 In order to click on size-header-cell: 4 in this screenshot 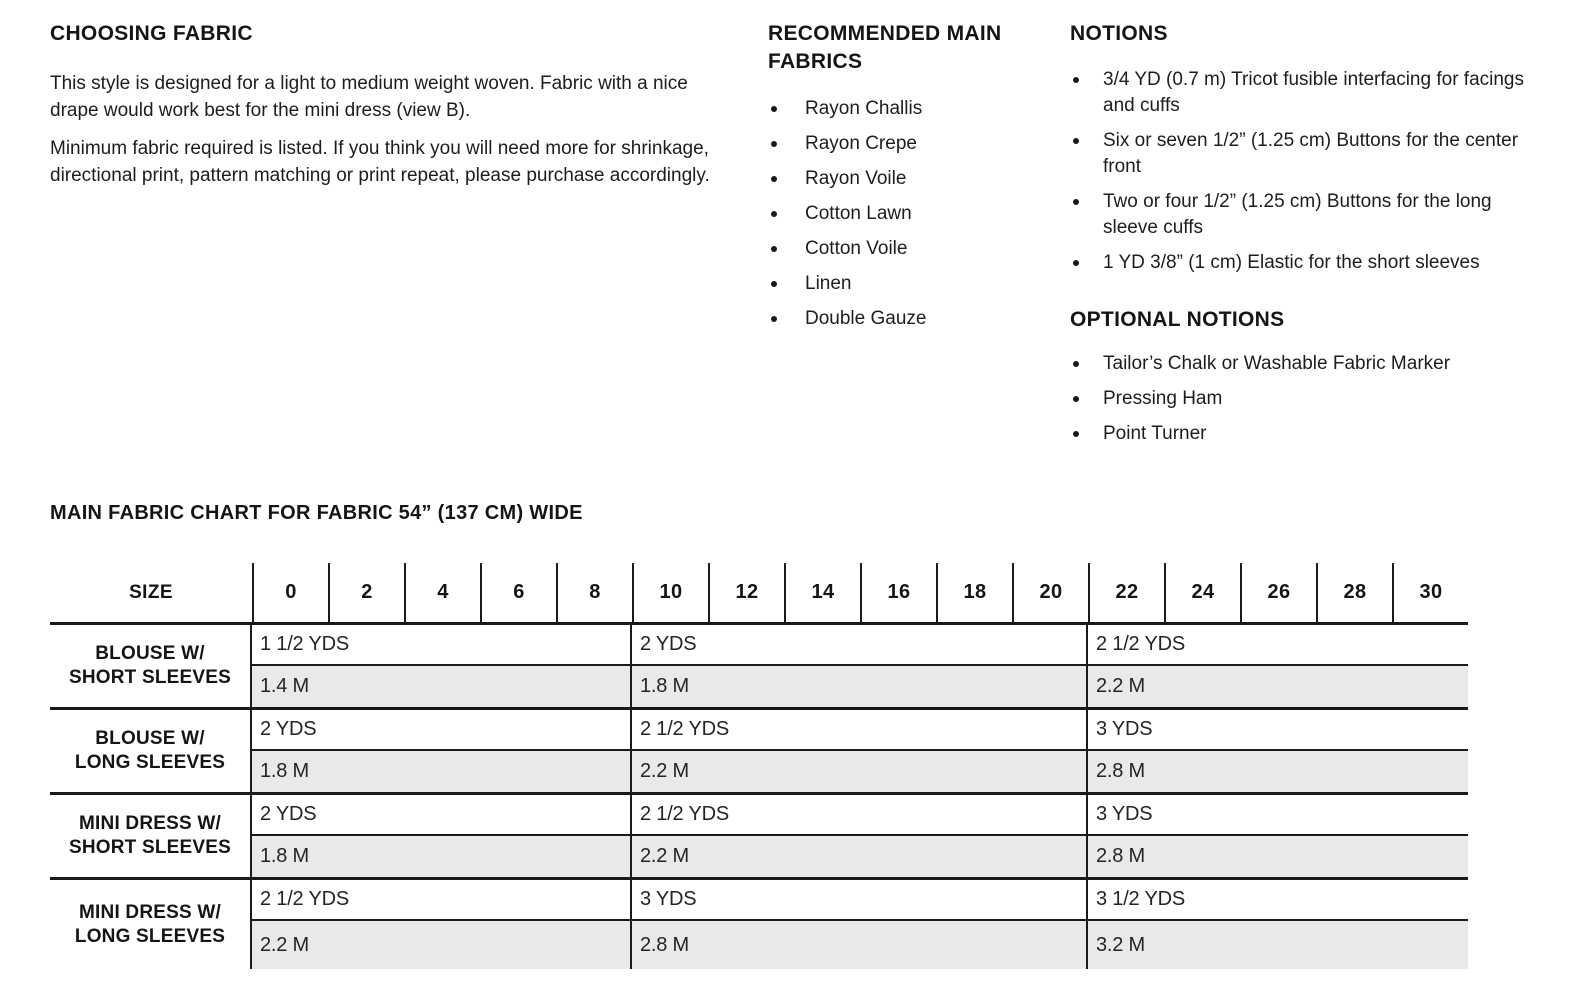, I will do `click(442, 592)`.